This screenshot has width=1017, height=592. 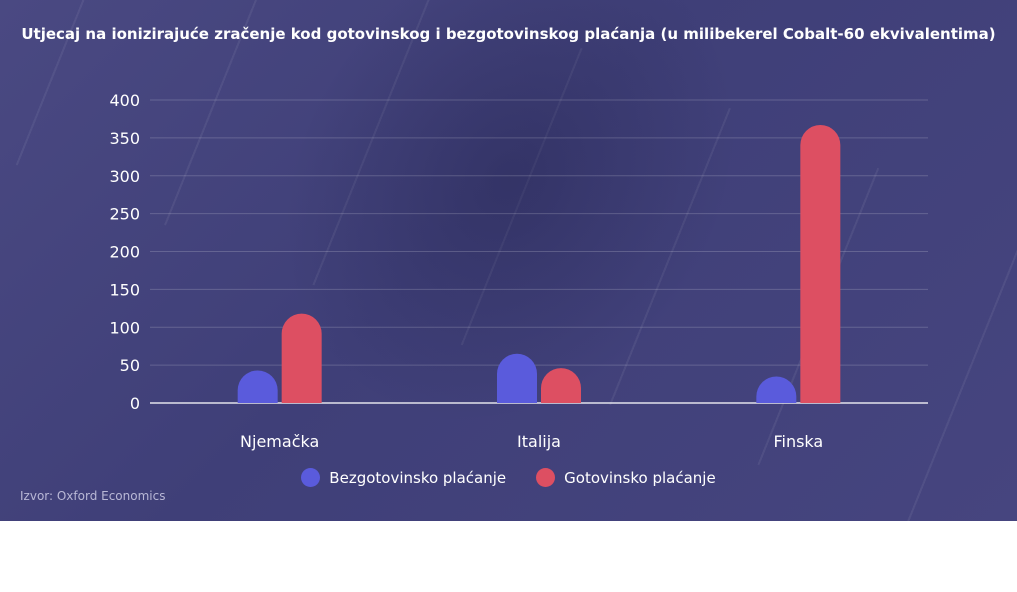 What do you see at coordinates (124, 289) in the screenshot?
I see `y-tick-label: 150` at bounding box center [124, 289].